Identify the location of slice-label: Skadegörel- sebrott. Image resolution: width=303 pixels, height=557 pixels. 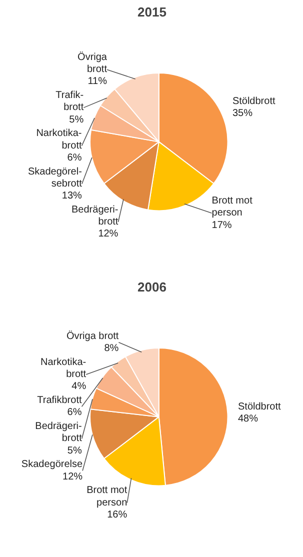
(55, 178).